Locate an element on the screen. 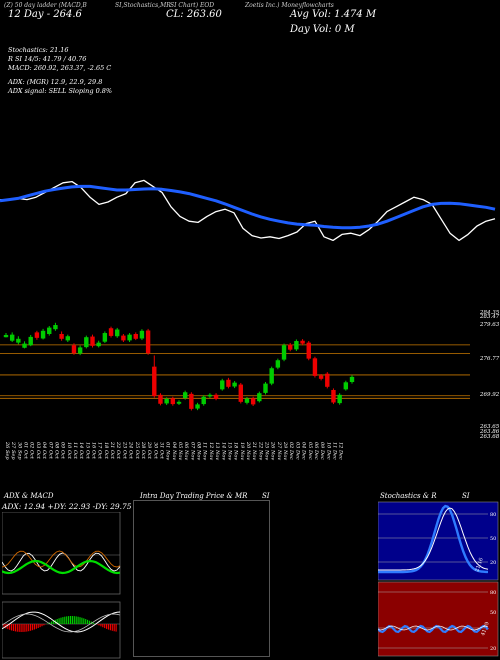  date-tick-label: 22 Nov is located at coordinates (260, 450).